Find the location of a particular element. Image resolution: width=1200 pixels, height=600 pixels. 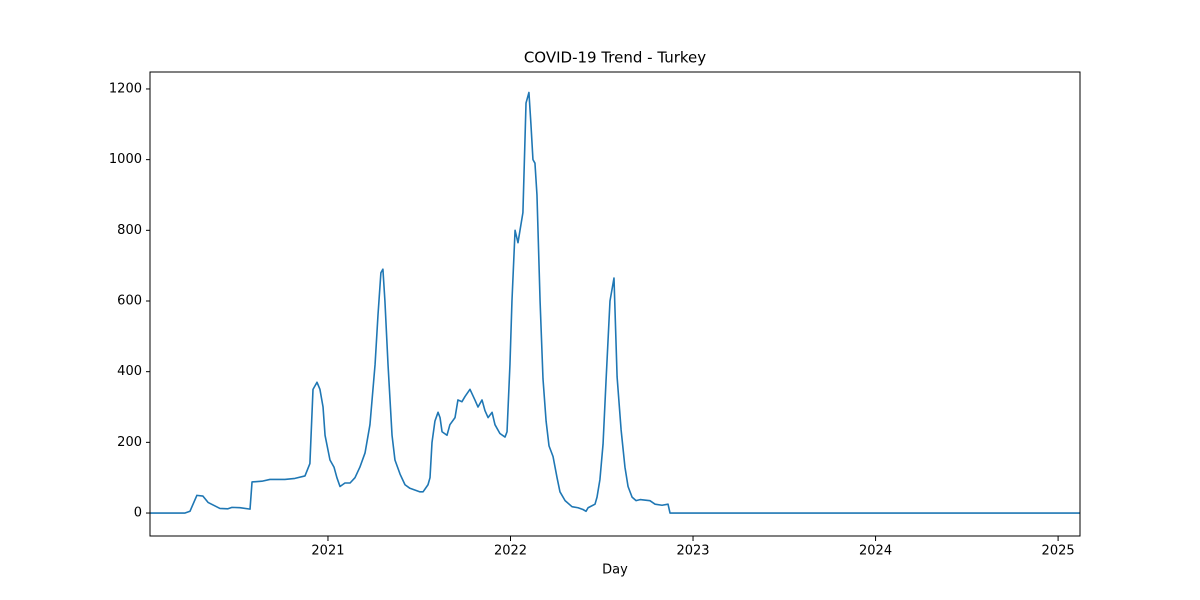

y-tick-label: 200 is located at coordinates (129, 442).